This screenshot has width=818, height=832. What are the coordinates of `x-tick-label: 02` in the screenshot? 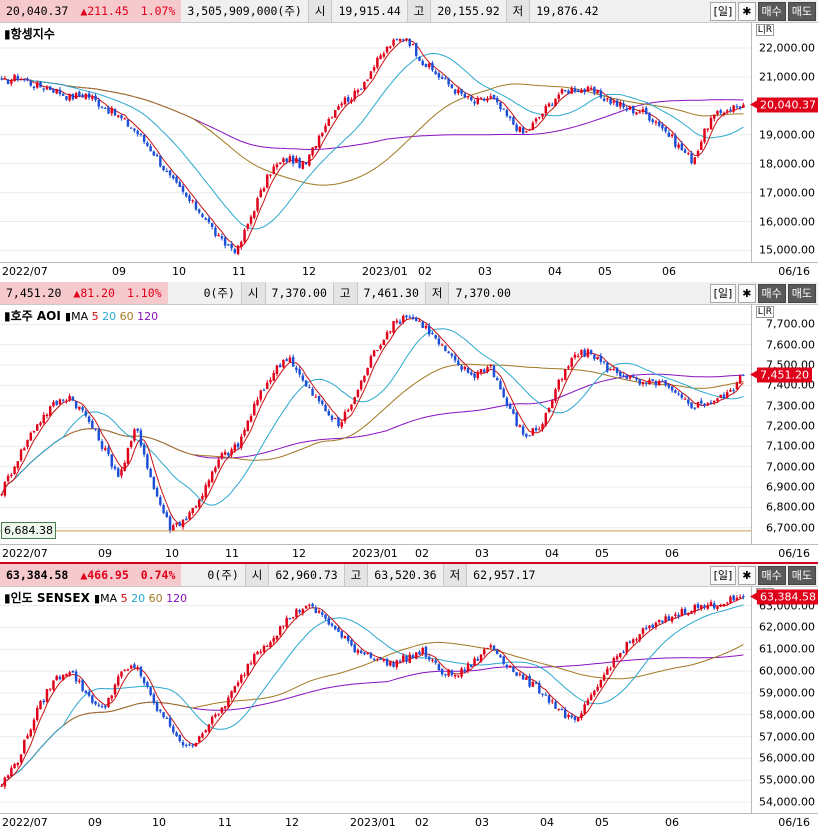 It's located at (422, 822).